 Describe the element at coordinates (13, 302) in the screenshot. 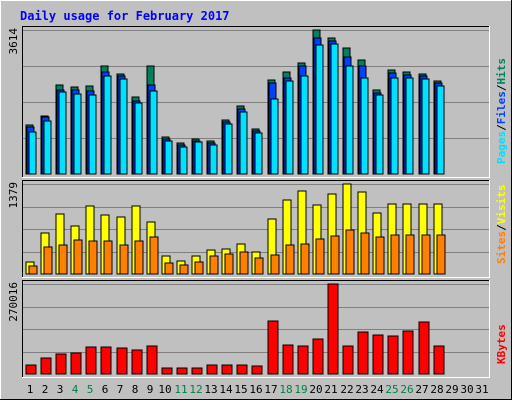

I see `panel-max-label: 270016` at that location.